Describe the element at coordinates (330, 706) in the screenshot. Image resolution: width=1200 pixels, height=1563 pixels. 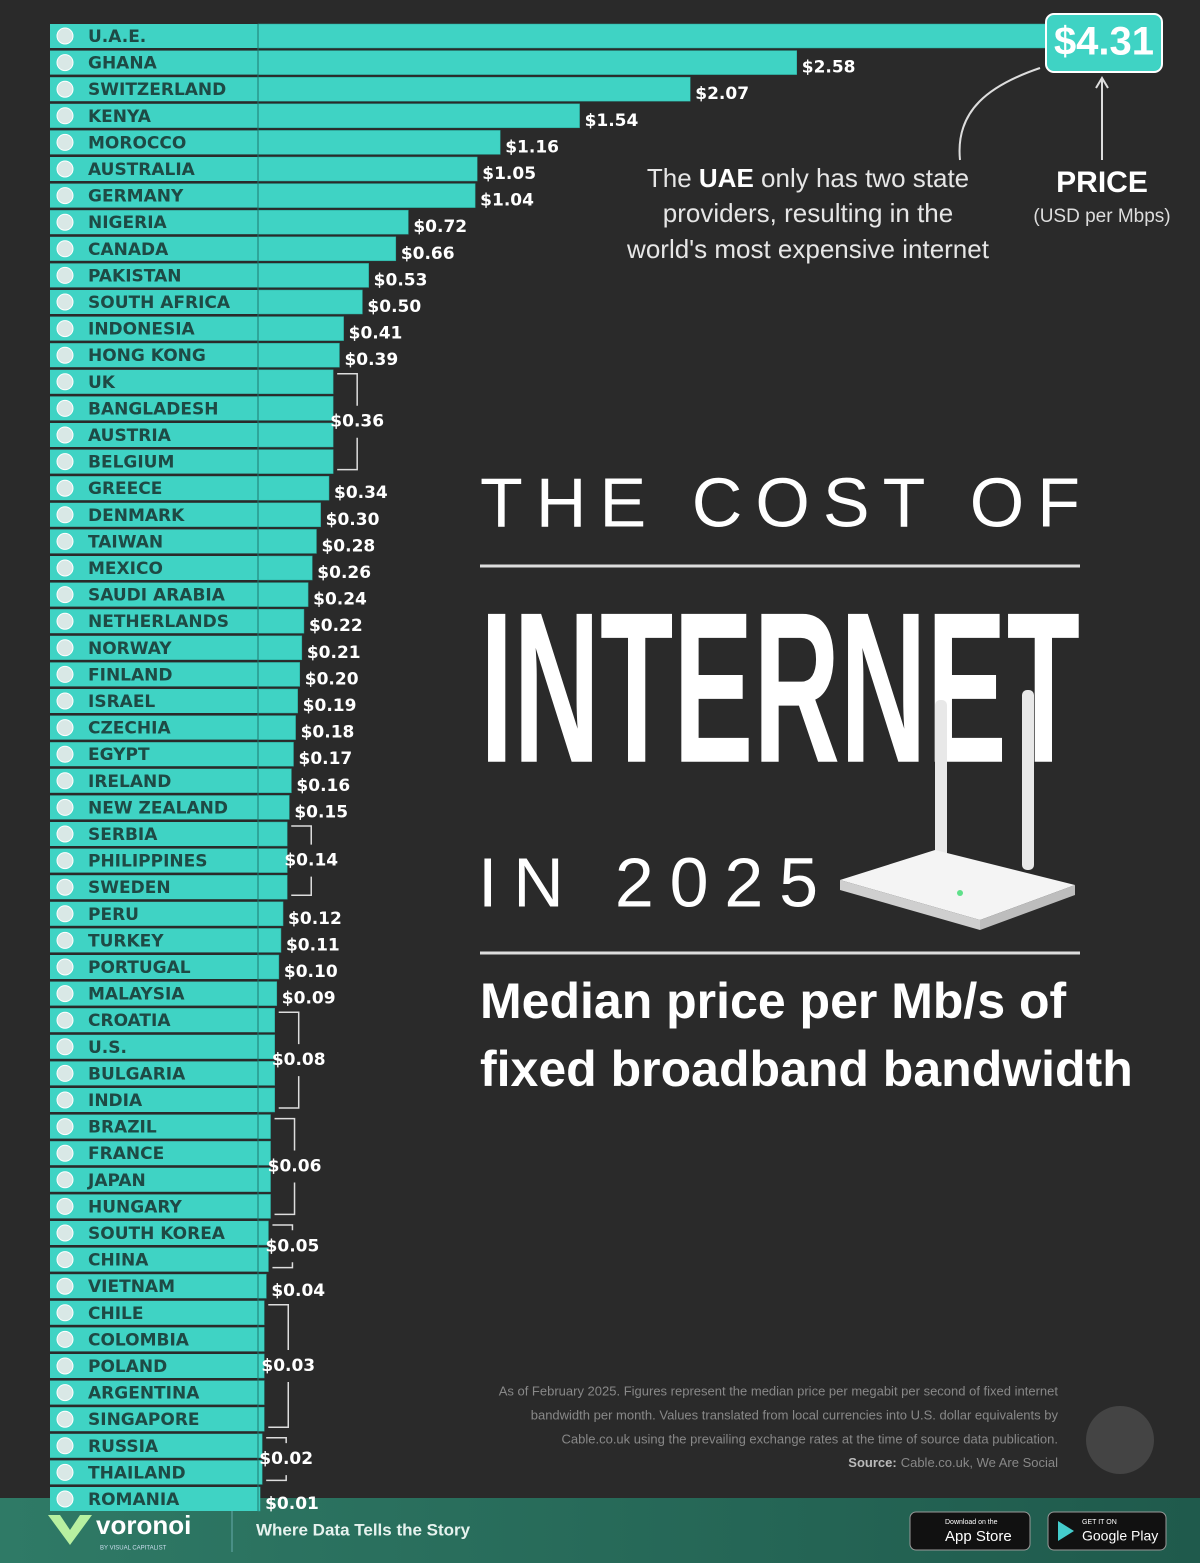
I see `value-label: $0.19` at that location.